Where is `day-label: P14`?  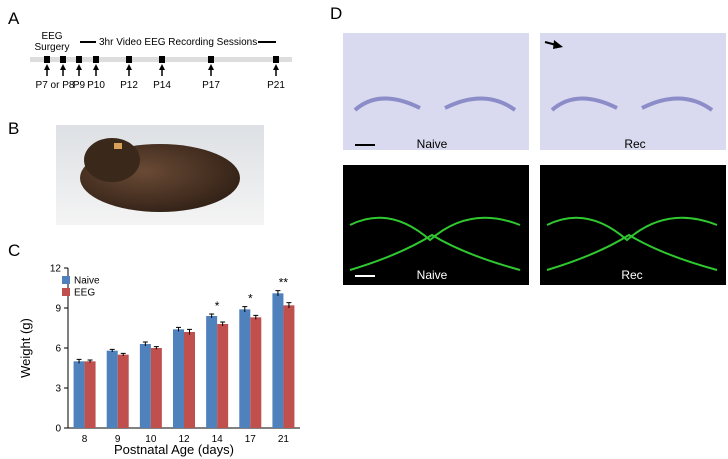
day-label: P14 is located at coordinates (162, 85).